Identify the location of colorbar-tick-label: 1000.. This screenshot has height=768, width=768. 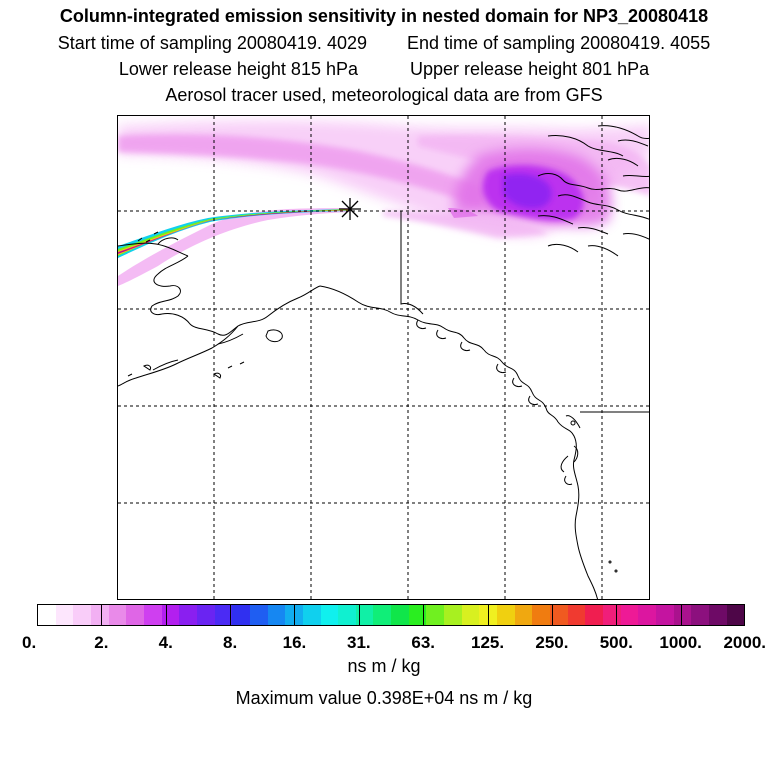
(680, 642).